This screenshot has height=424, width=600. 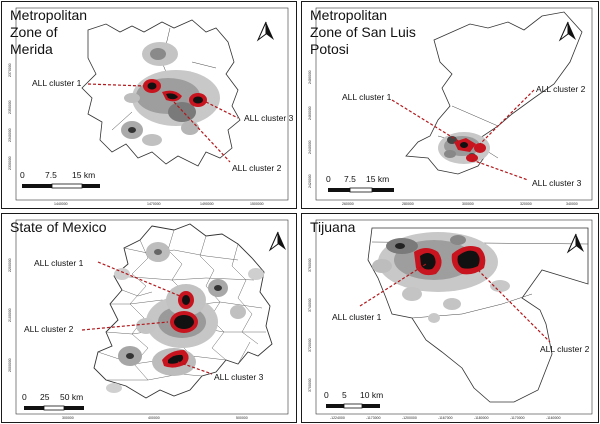 What do you see at coordinates (310, 147) in the screenshot?
I see `y-tick: 2440000` at bounding box center [310, 147].